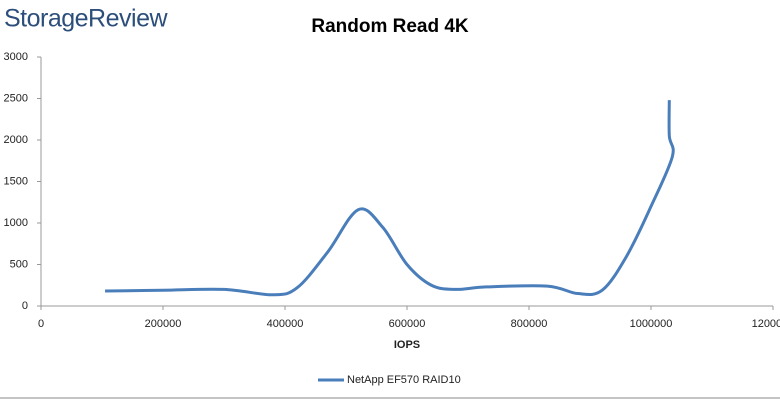 Image resolution: width=780 pixels, height=401 pixels. I want to click on x-tick-label: 400000, so click(285, 324).